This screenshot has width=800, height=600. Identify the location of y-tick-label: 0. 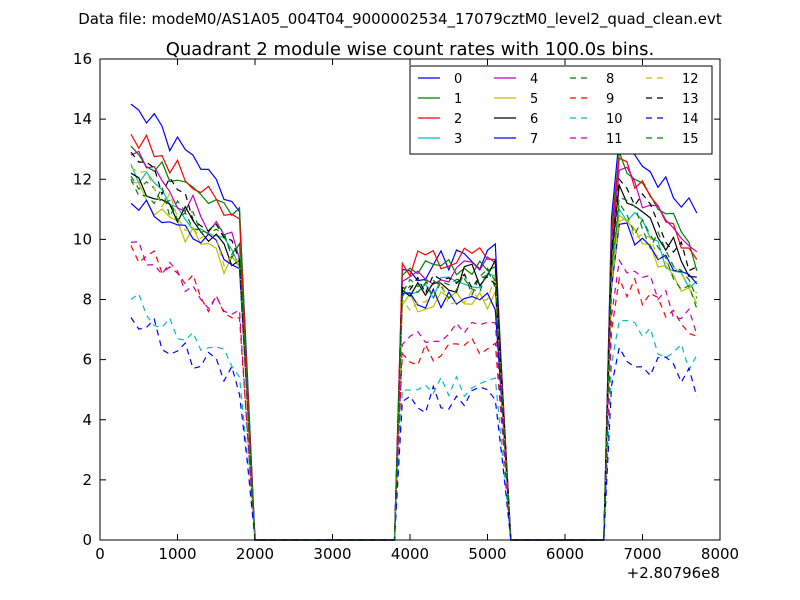
(87, 540).